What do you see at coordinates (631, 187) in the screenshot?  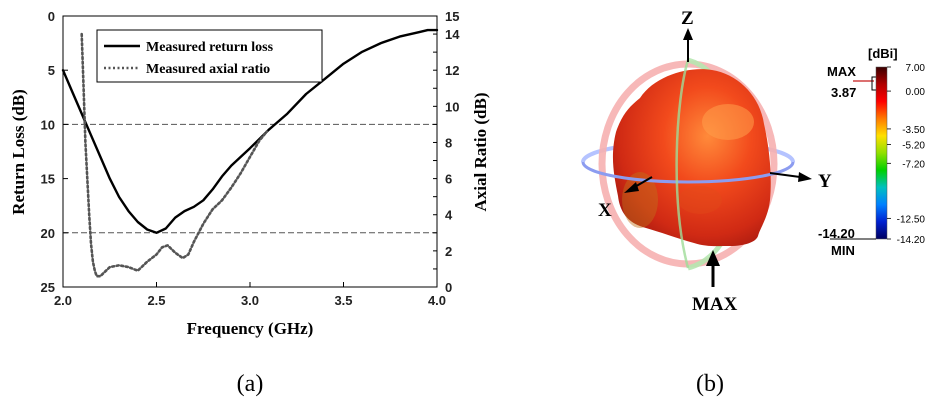 I see `x-axis-arrowhead` at bounding box center [631, 187].